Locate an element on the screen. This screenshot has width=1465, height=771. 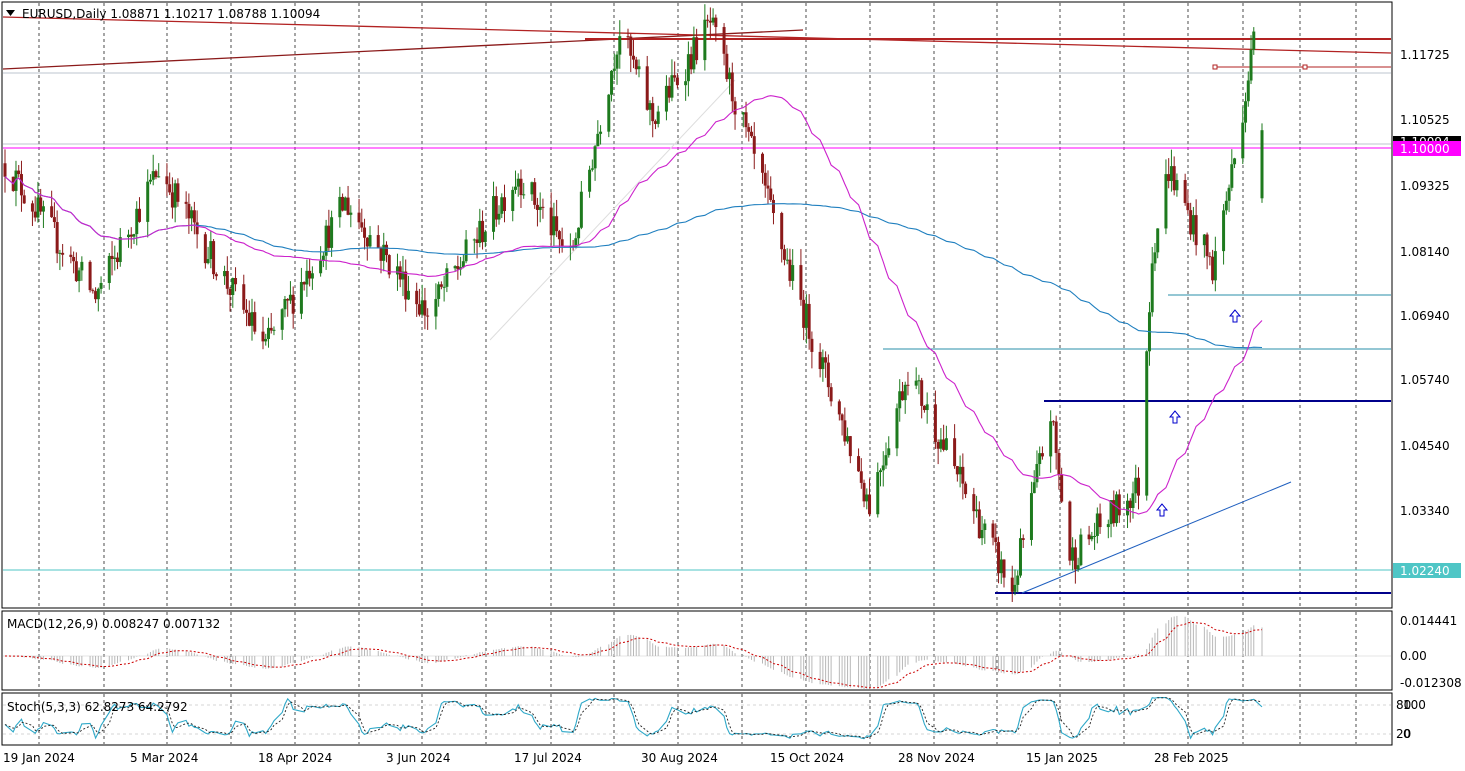
stoch-panel is located at coordinates (697, 719).